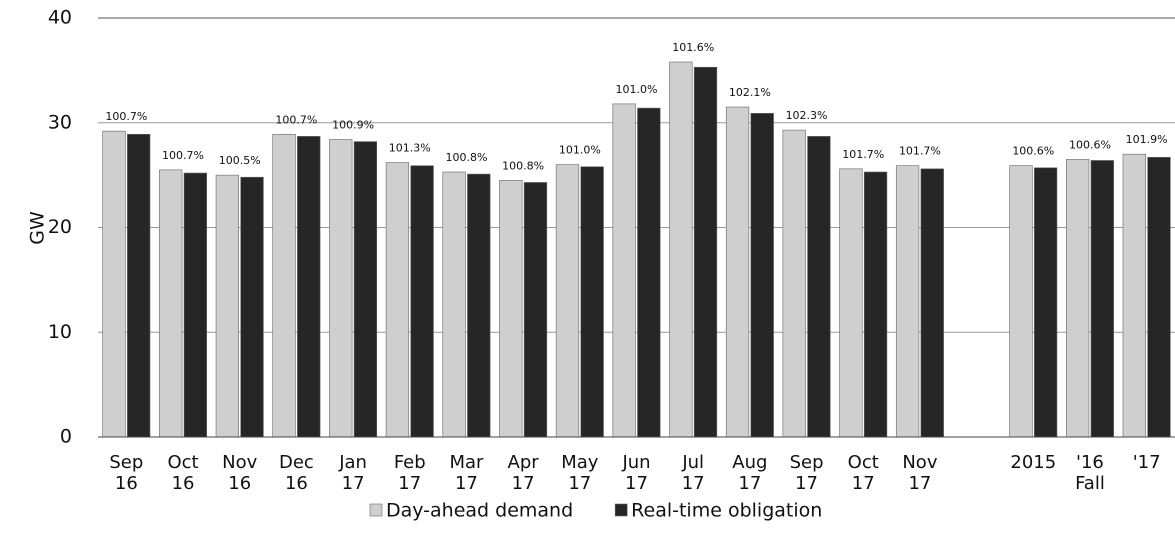 The height and width of the screenshot is (535, 1175). Describe the element at coordinates (296, 473) in the screenshot. I see `x-tick-label: Dec 16` at that location.